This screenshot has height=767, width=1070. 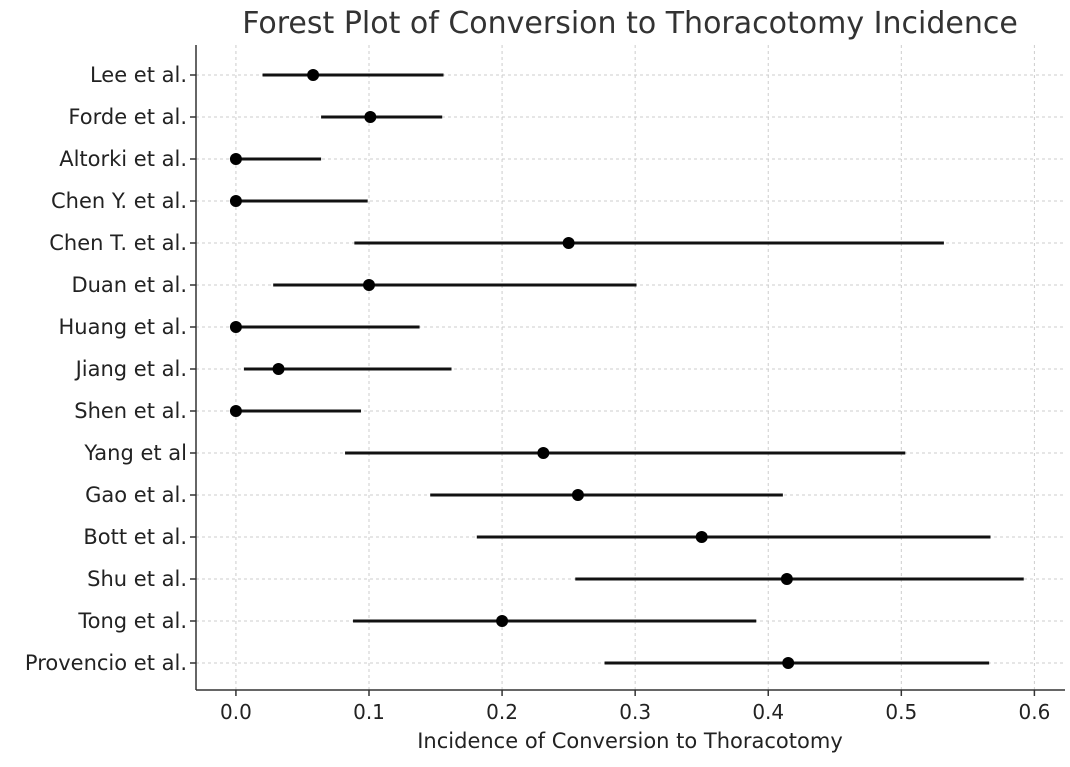 I want to click on x-tick-label: 0.4, so click(x=768, y=712).